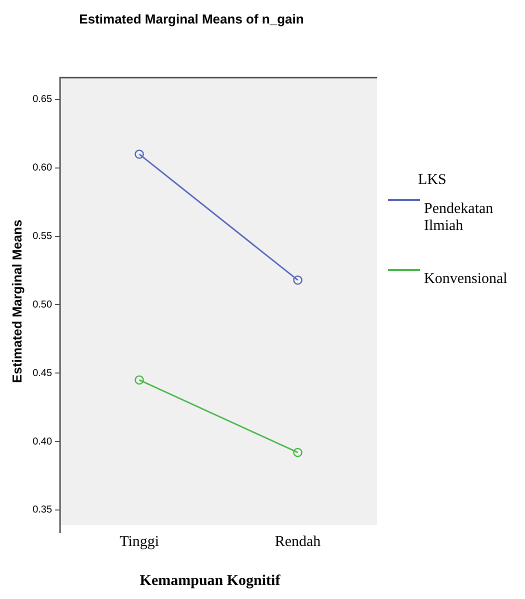 This screenshot has height=599, width=525. What do you see at coordinates (16, 301) in the screenshot?
I see `y-axis-title: Estimated Marginal Means` at bounding box center [16, 301].